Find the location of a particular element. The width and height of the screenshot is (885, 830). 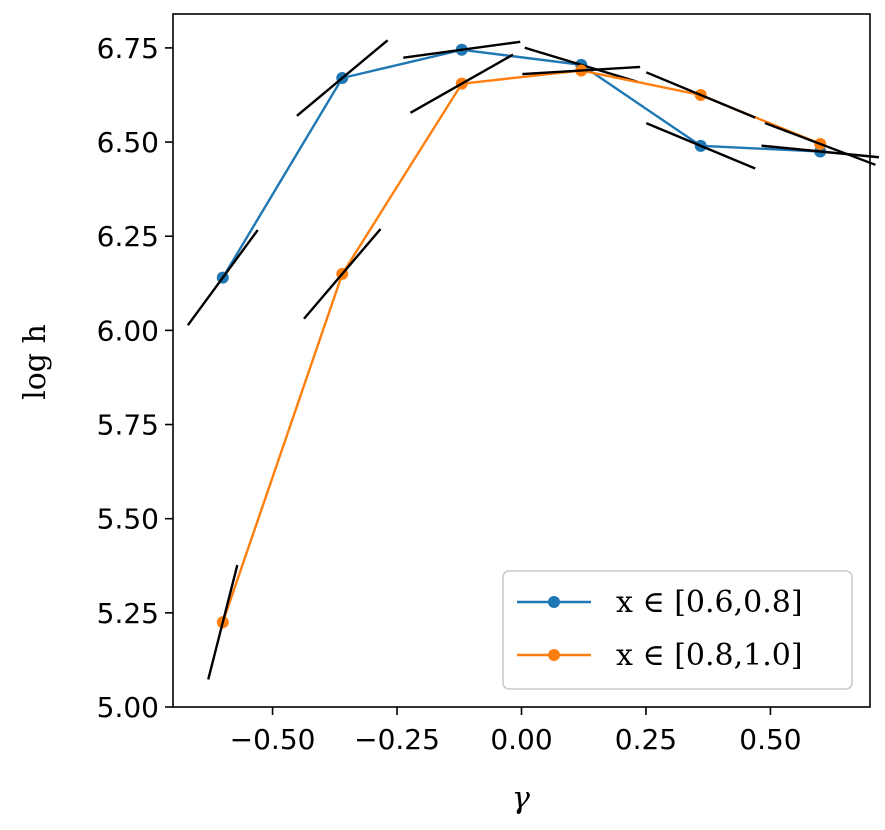

y-tick-label: 6.50 is located at coordinates (128, 142).